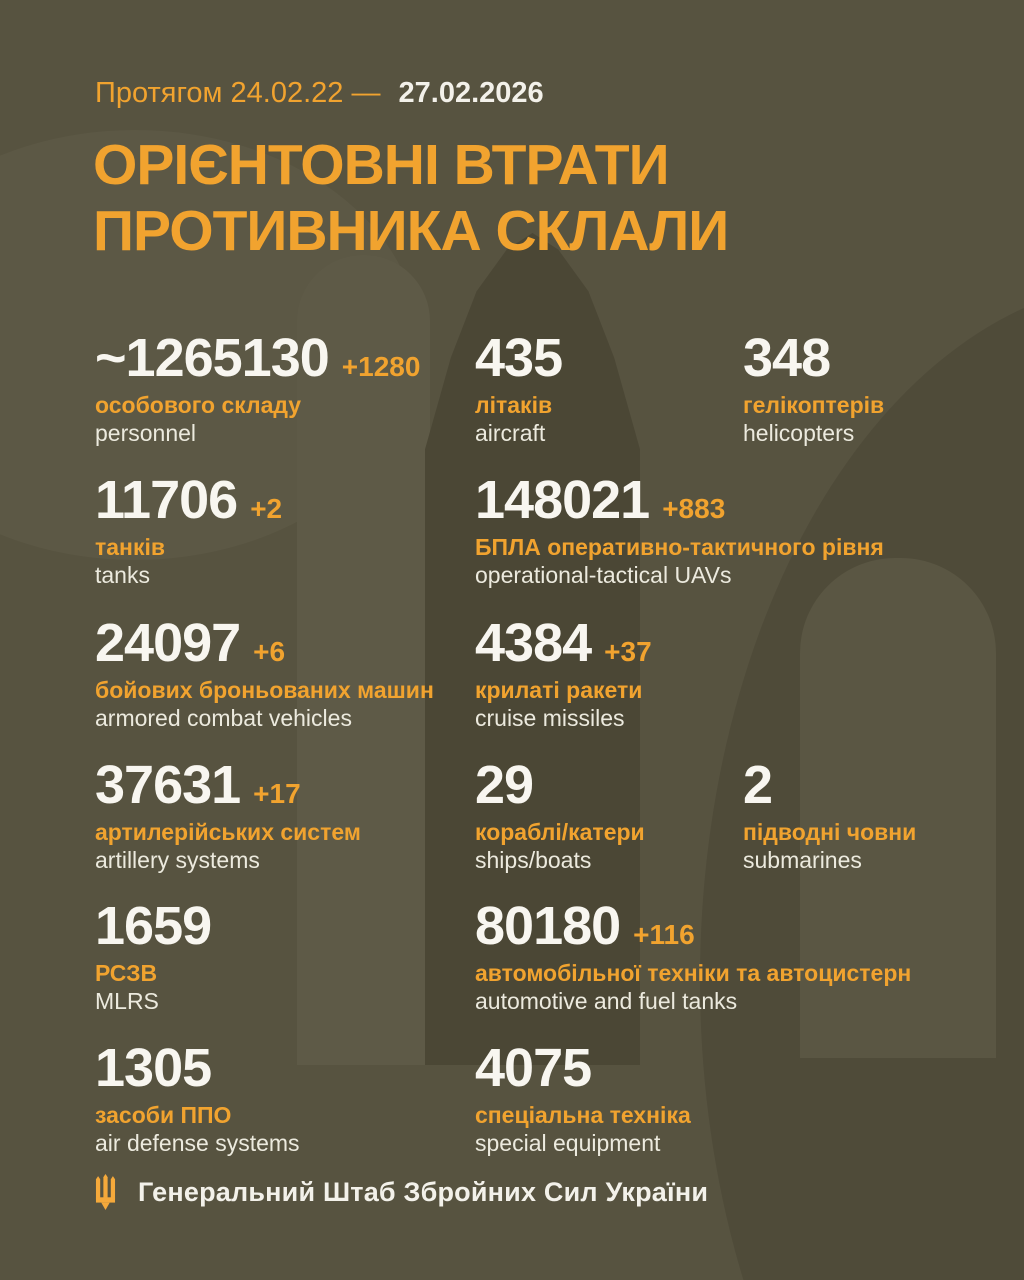  I want to click on stat-label-en: ships/boats, so click(533, 860).